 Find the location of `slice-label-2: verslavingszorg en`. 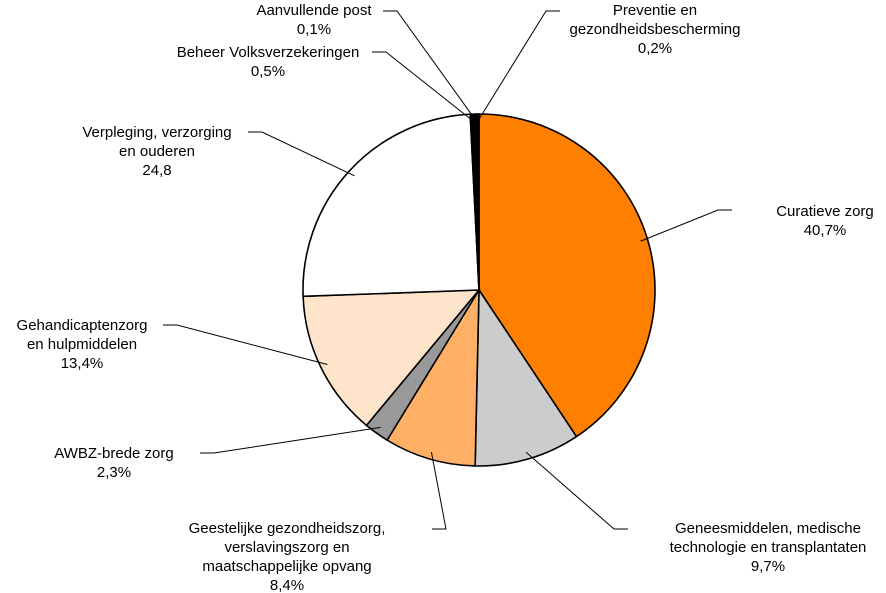

slice-label-2: verslavingszorg en is located at coordinates (286, 547).